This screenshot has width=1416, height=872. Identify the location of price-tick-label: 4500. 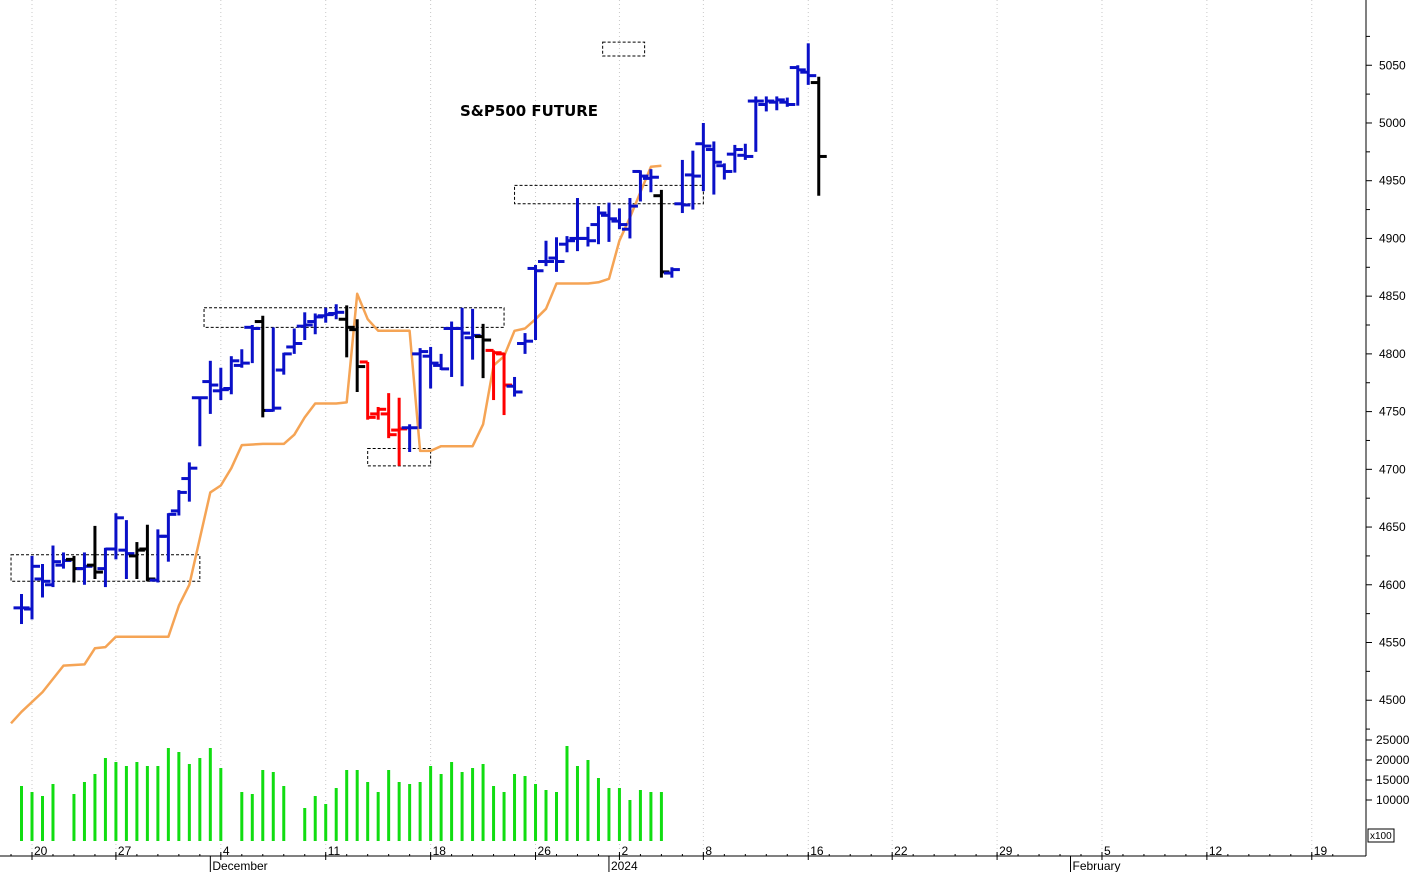
(1392, 700).